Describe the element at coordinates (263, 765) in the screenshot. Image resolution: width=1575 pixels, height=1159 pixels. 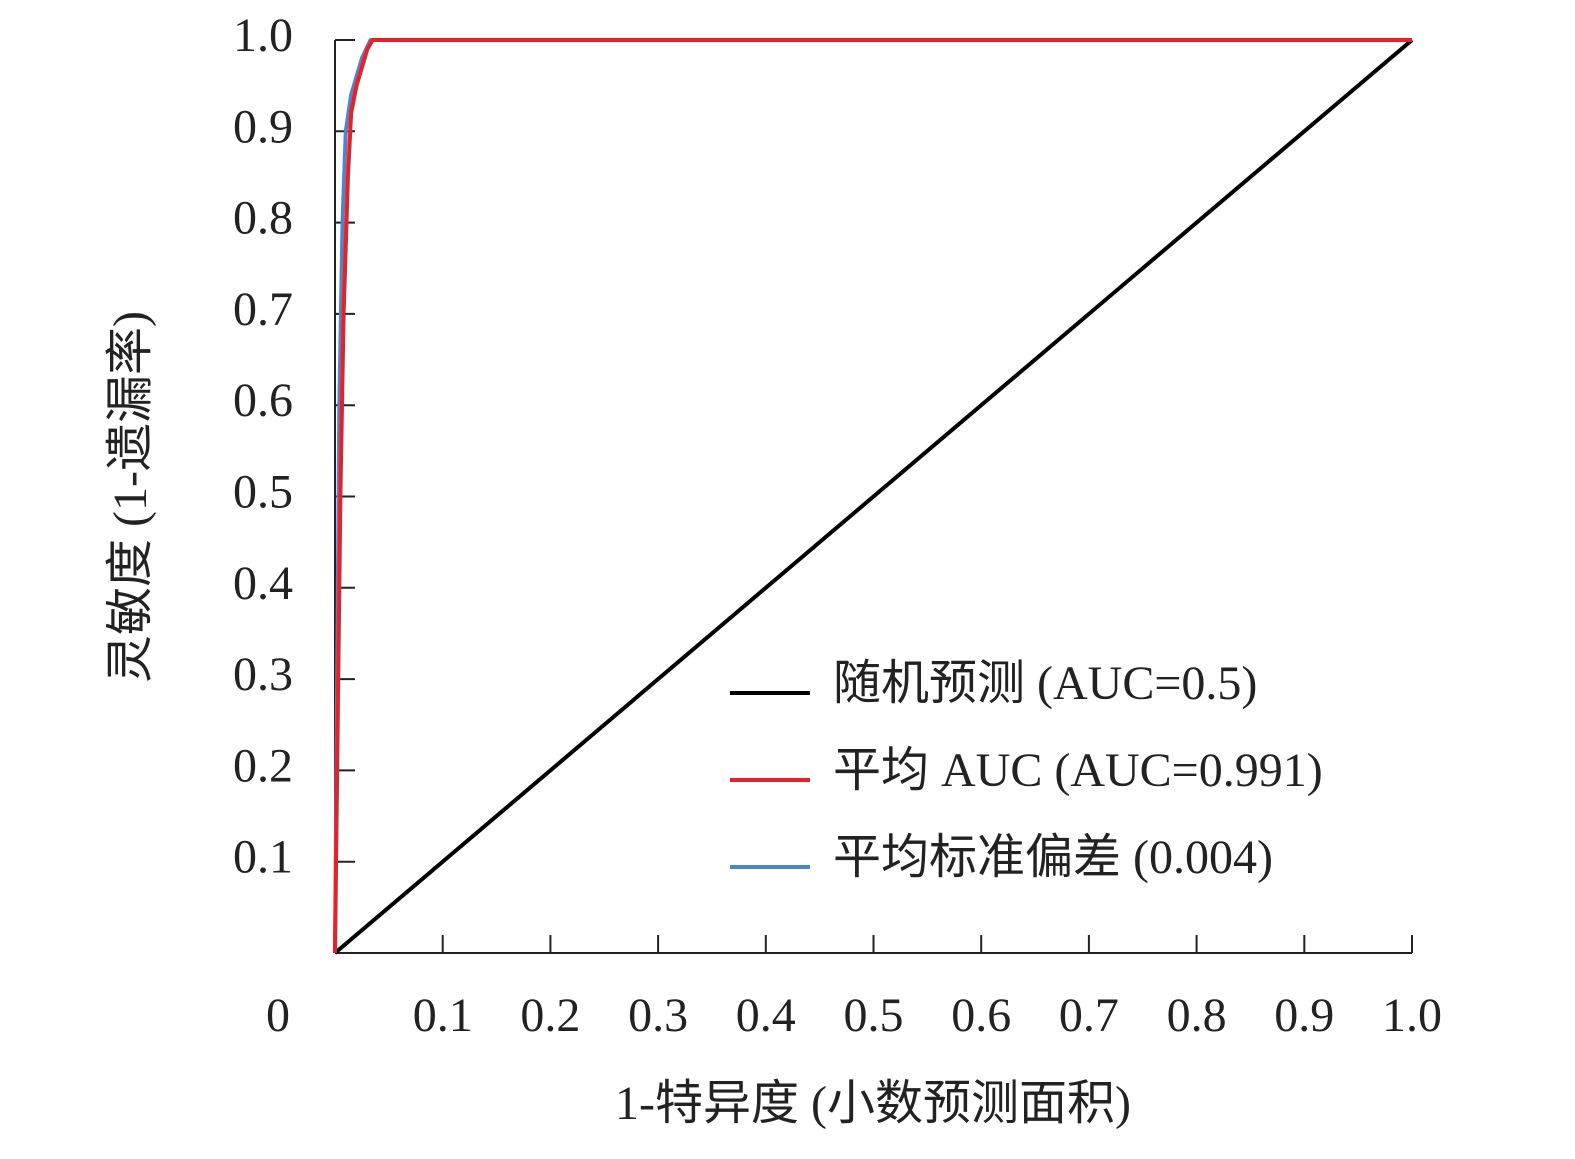
I see `y-tick-label: 0.2` at that location.